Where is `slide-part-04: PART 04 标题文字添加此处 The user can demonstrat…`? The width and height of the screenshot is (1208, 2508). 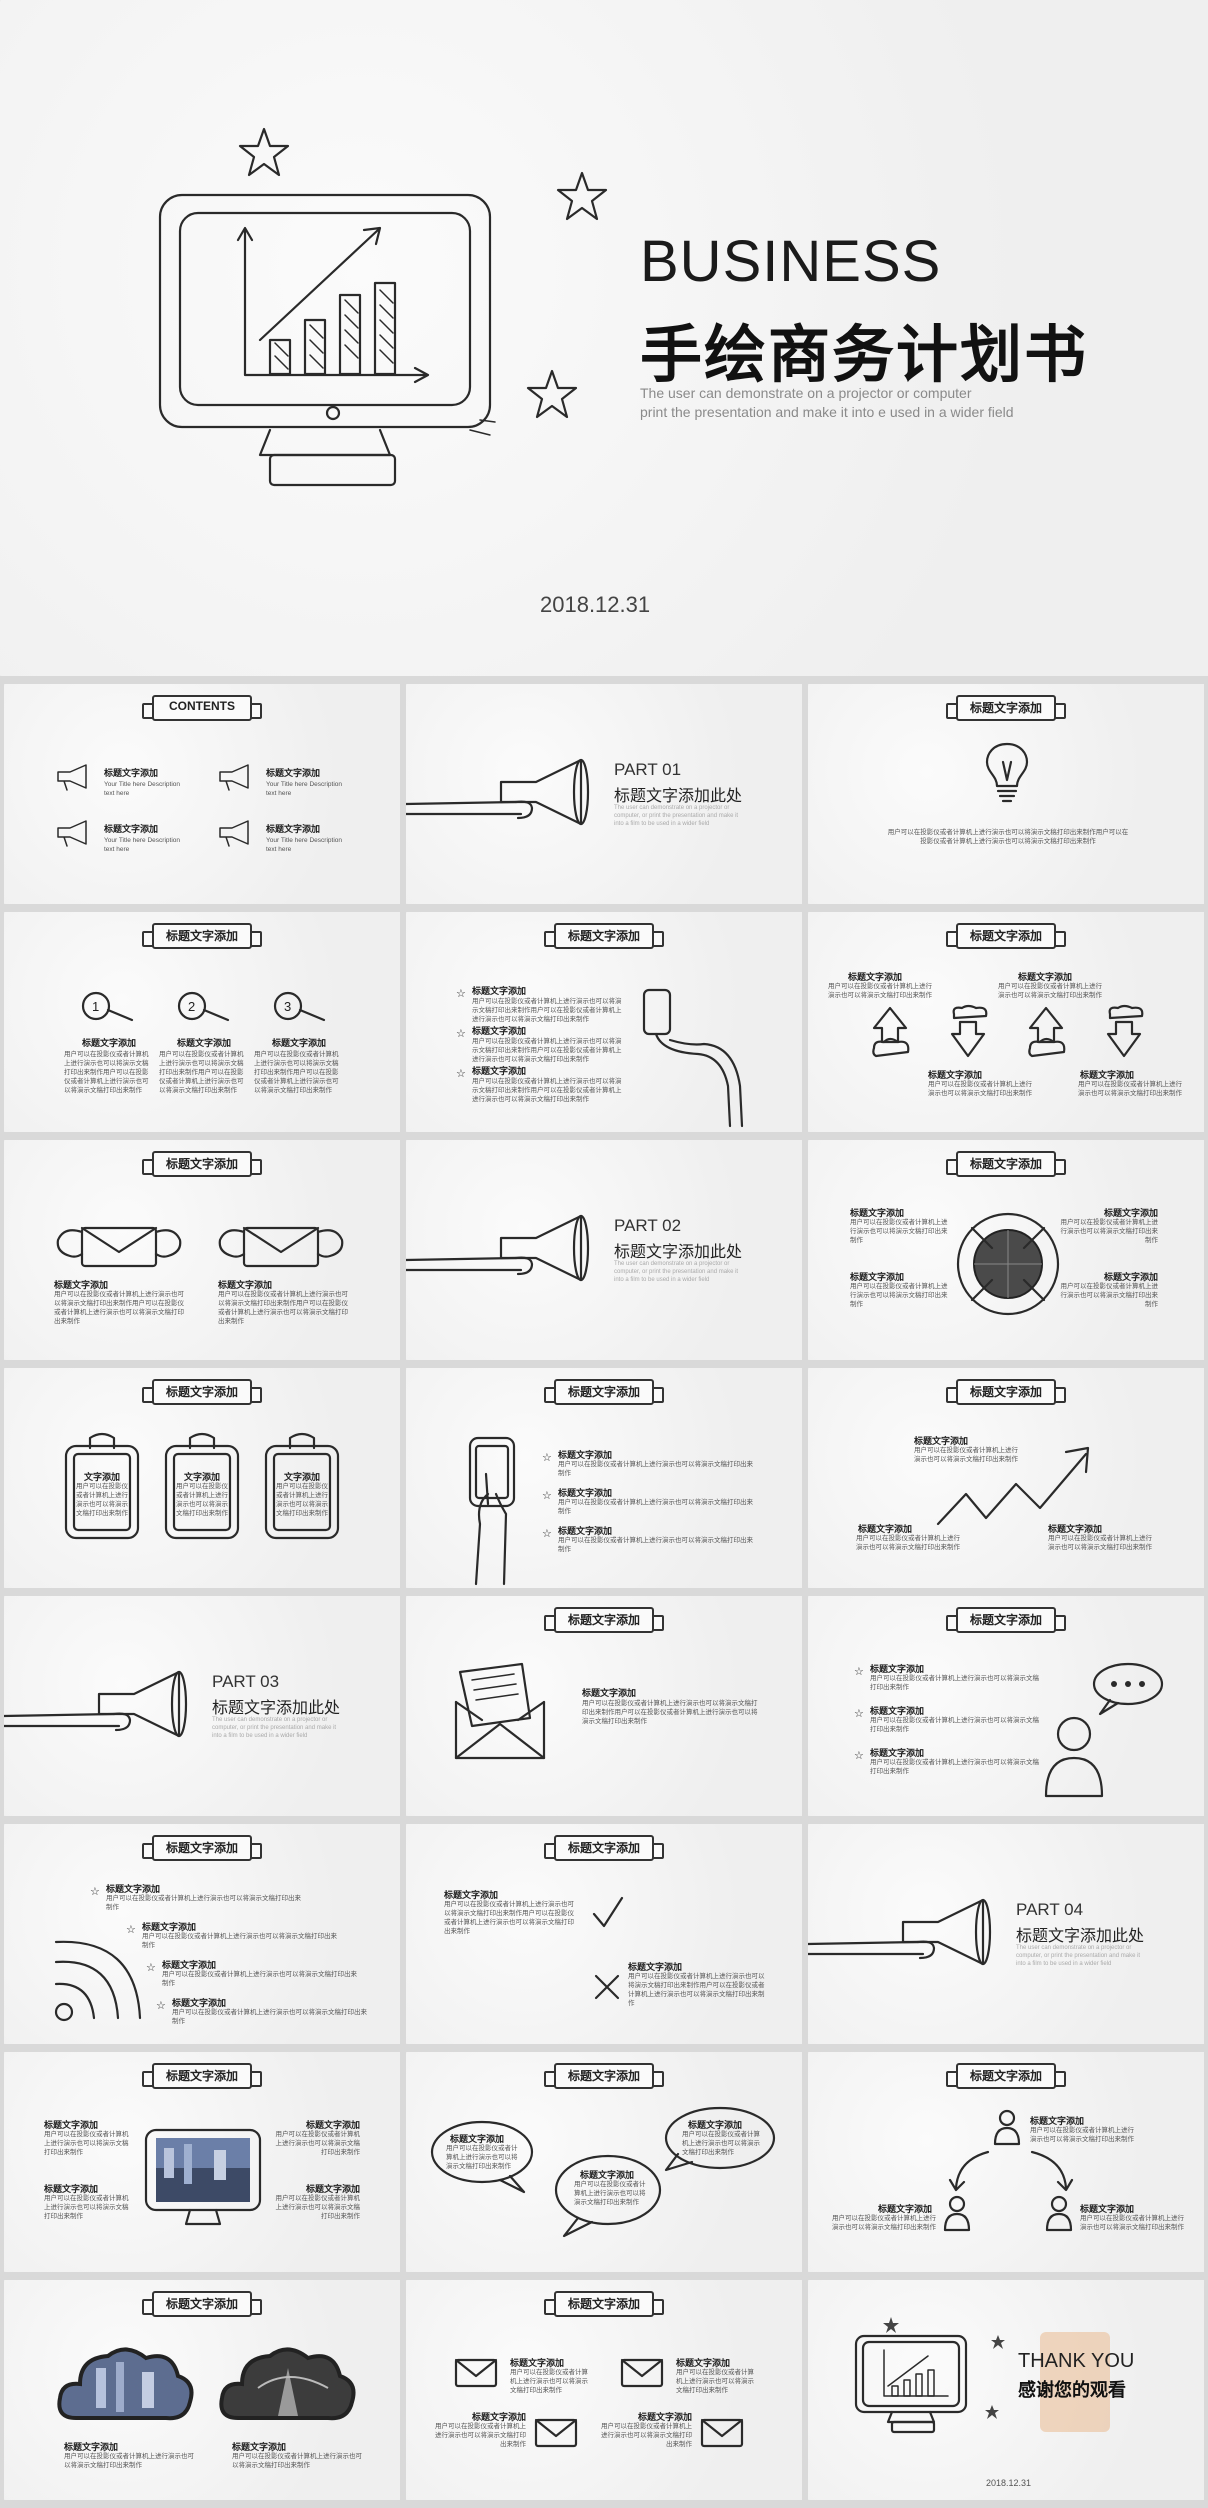 slide-part-04: PART 04 标题文字添加此处 The user can demonstrat… is located at coordinates (1006, 1934).